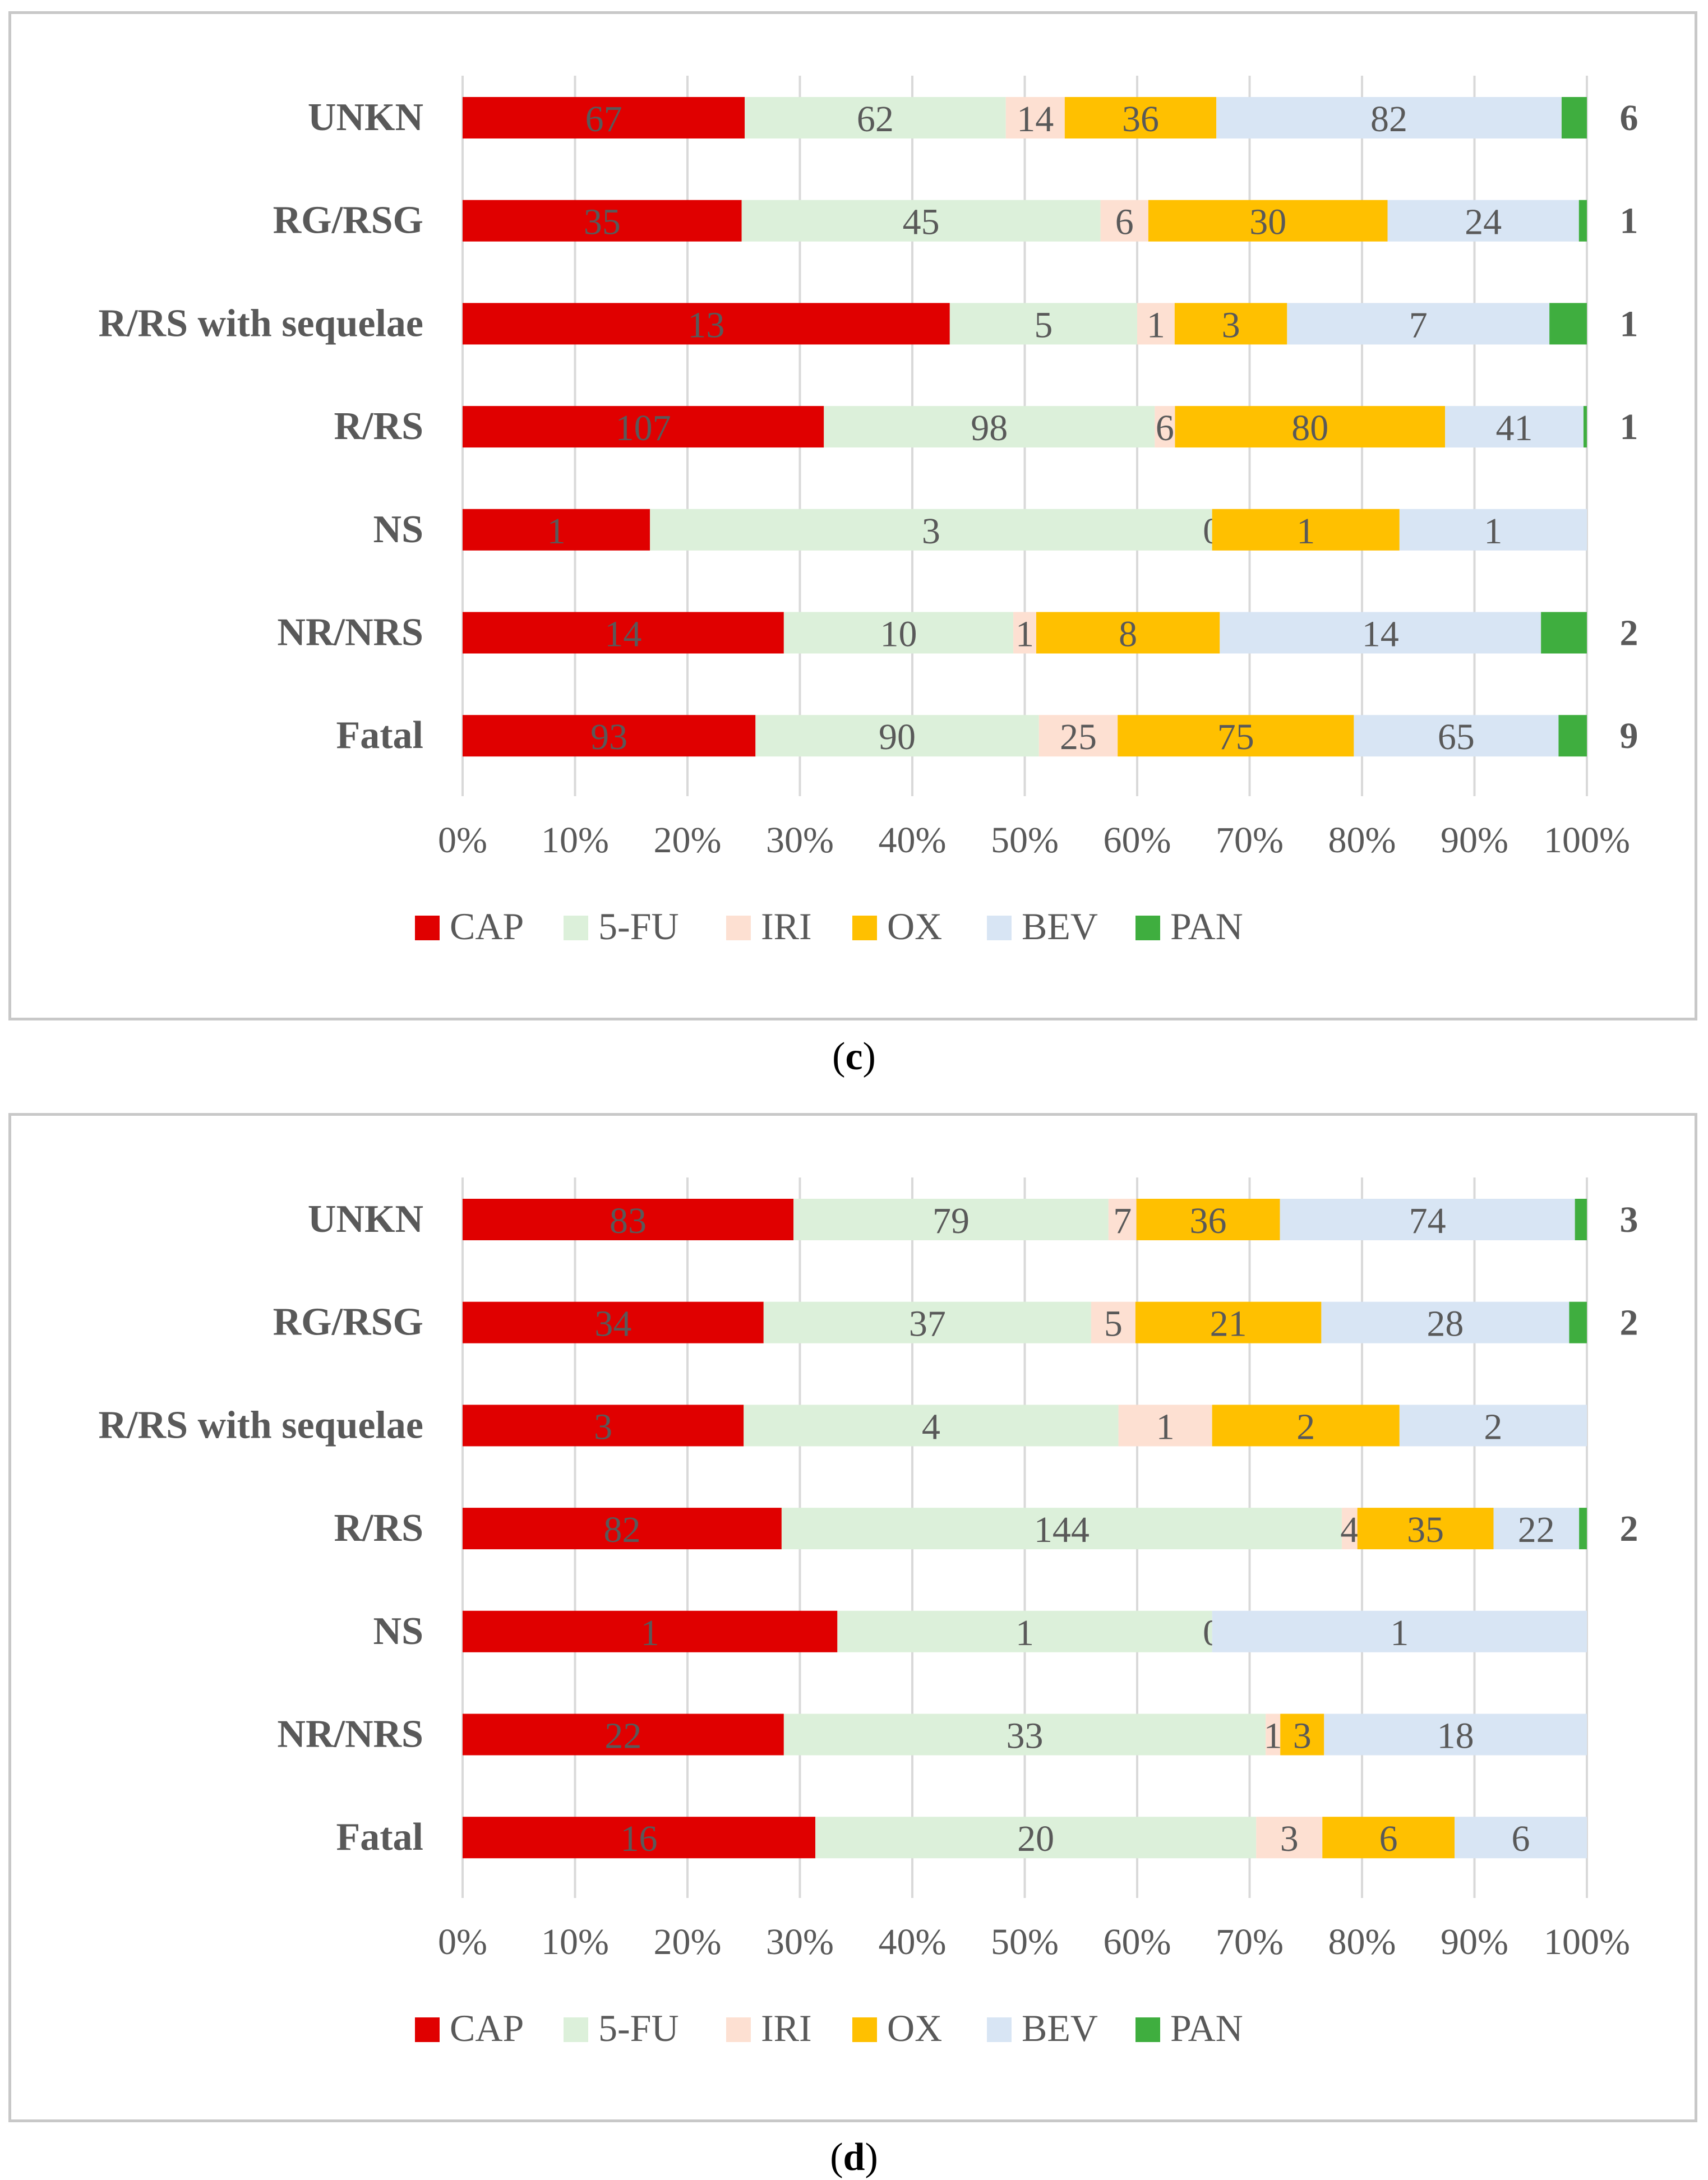  What do you see at coordinates (913, 840) in the screenshot?
I see `x-tick-label: 40%` at bounding box center [913, 840].